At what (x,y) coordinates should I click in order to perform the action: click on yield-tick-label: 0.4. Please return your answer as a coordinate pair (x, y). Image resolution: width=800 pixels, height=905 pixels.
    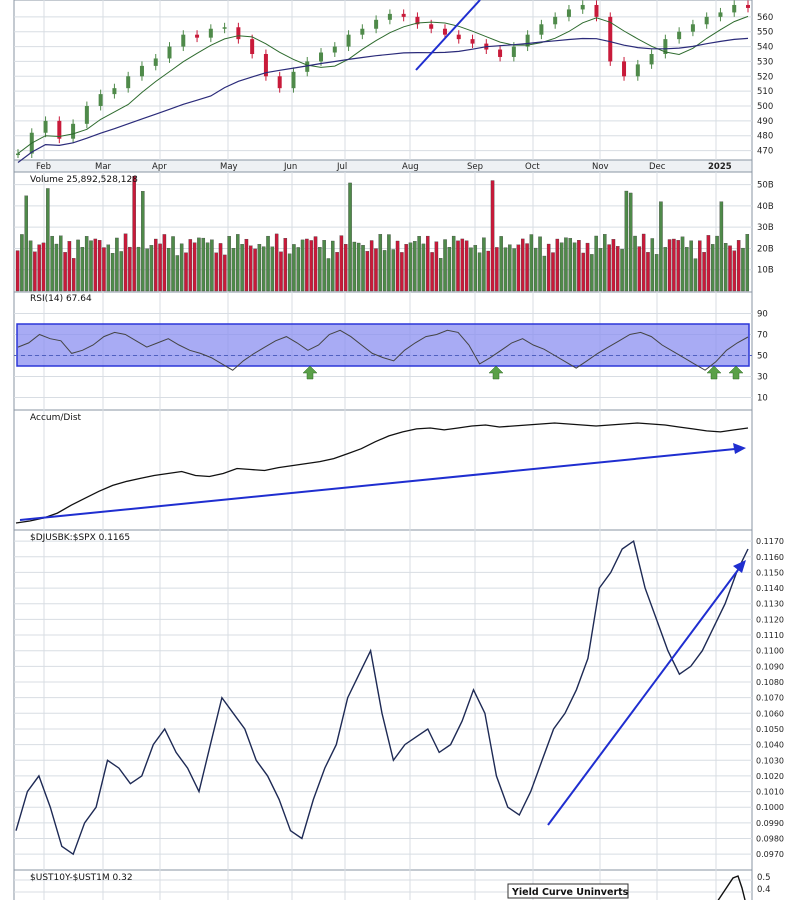
    Looking at the image, I should click on (764, 890).